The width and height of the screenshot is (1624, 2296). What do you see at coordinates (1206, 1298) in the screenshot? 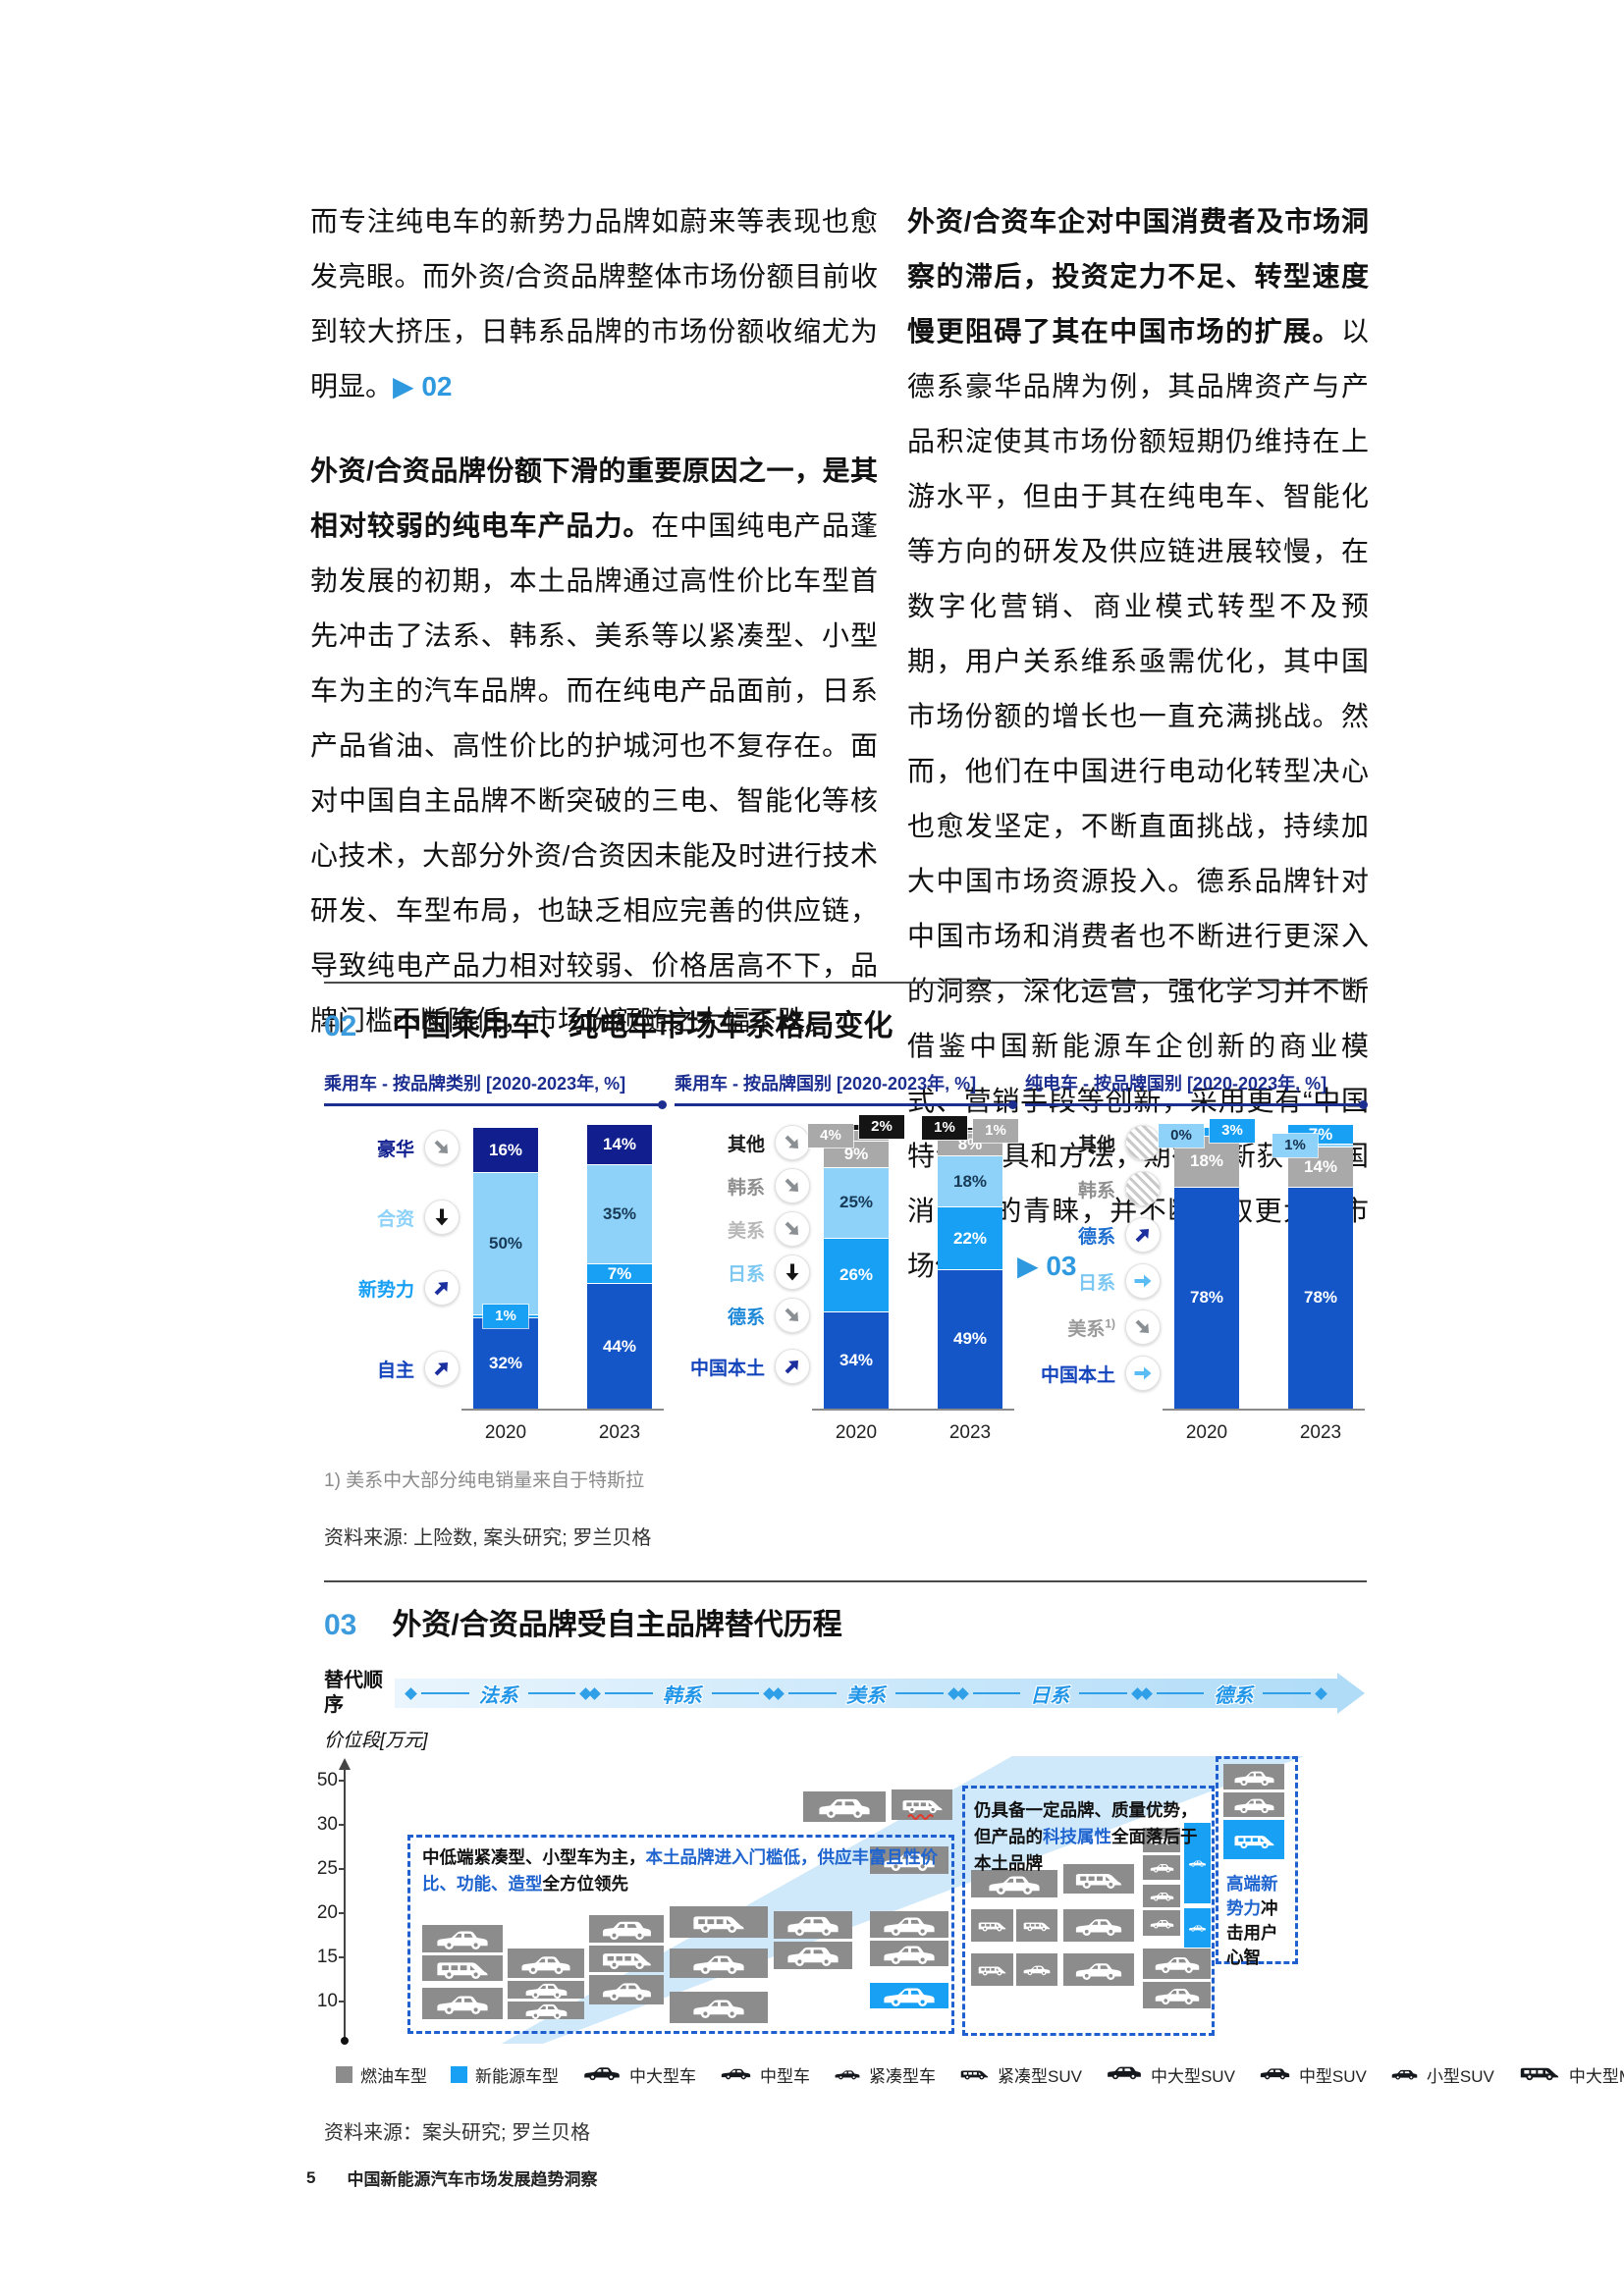
I see `bar-segment: 78%` at bounding box center [1206, 1298].